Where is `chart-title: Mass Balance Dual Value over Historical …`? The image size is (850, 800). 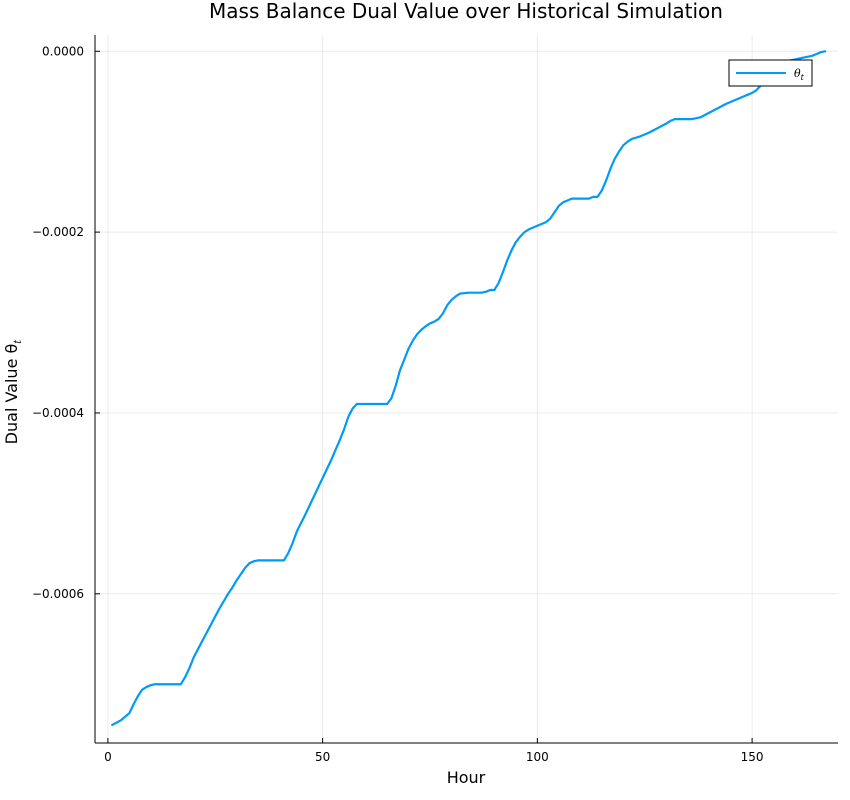 chart-title: Mass Balance Dual Value over Historical … is located at coordinates (466, 11).